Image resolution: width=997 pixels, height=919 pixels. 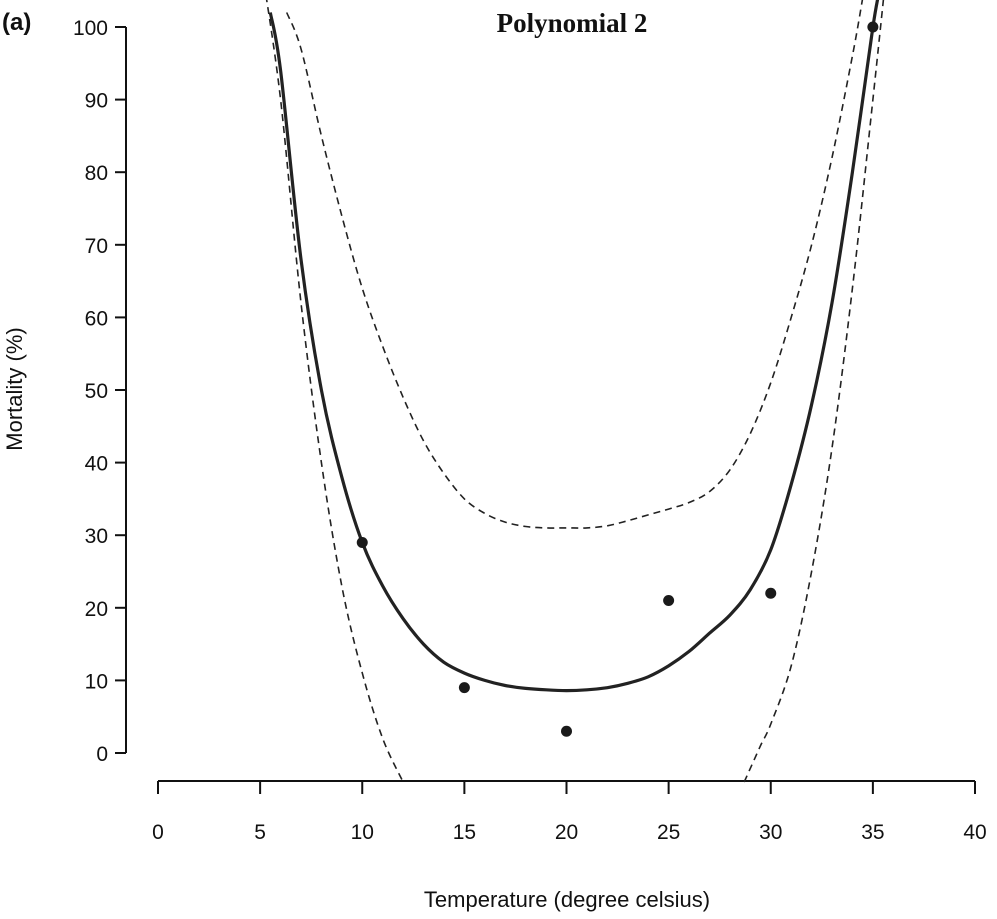 I want to click on y-tick-label: 60, so click(x=96, y=318).